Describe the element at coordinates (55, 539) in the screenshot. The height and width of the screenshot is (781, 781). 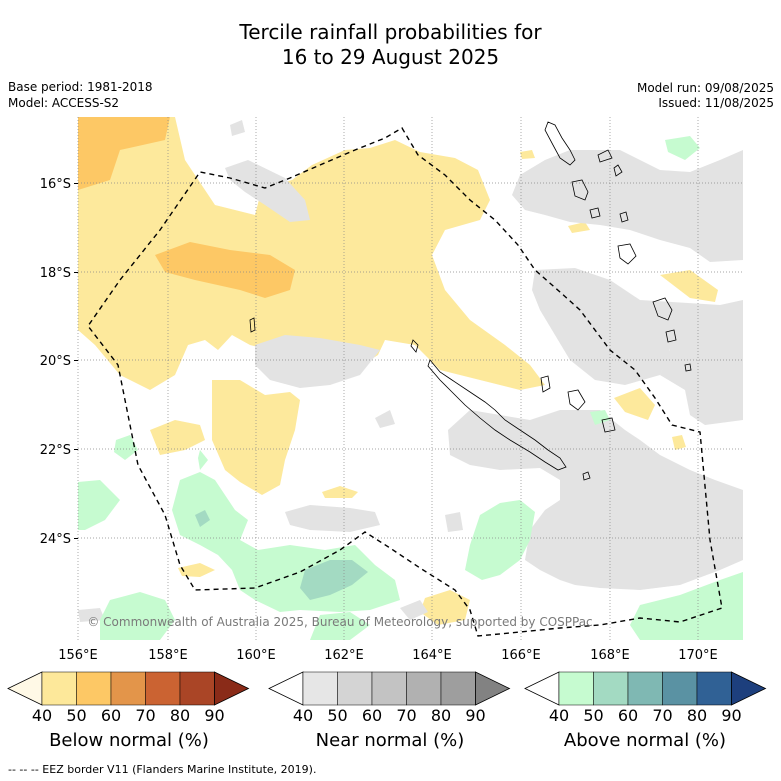
I see `lat-label-24s: 24°S` at that location.